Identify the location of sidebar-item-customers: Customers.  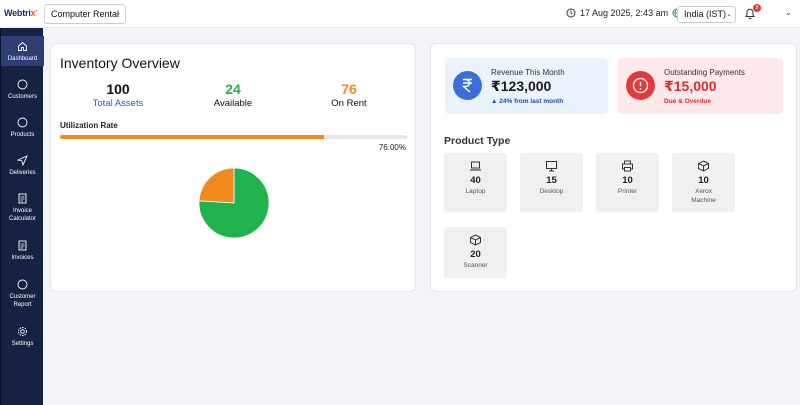
(22, 90).